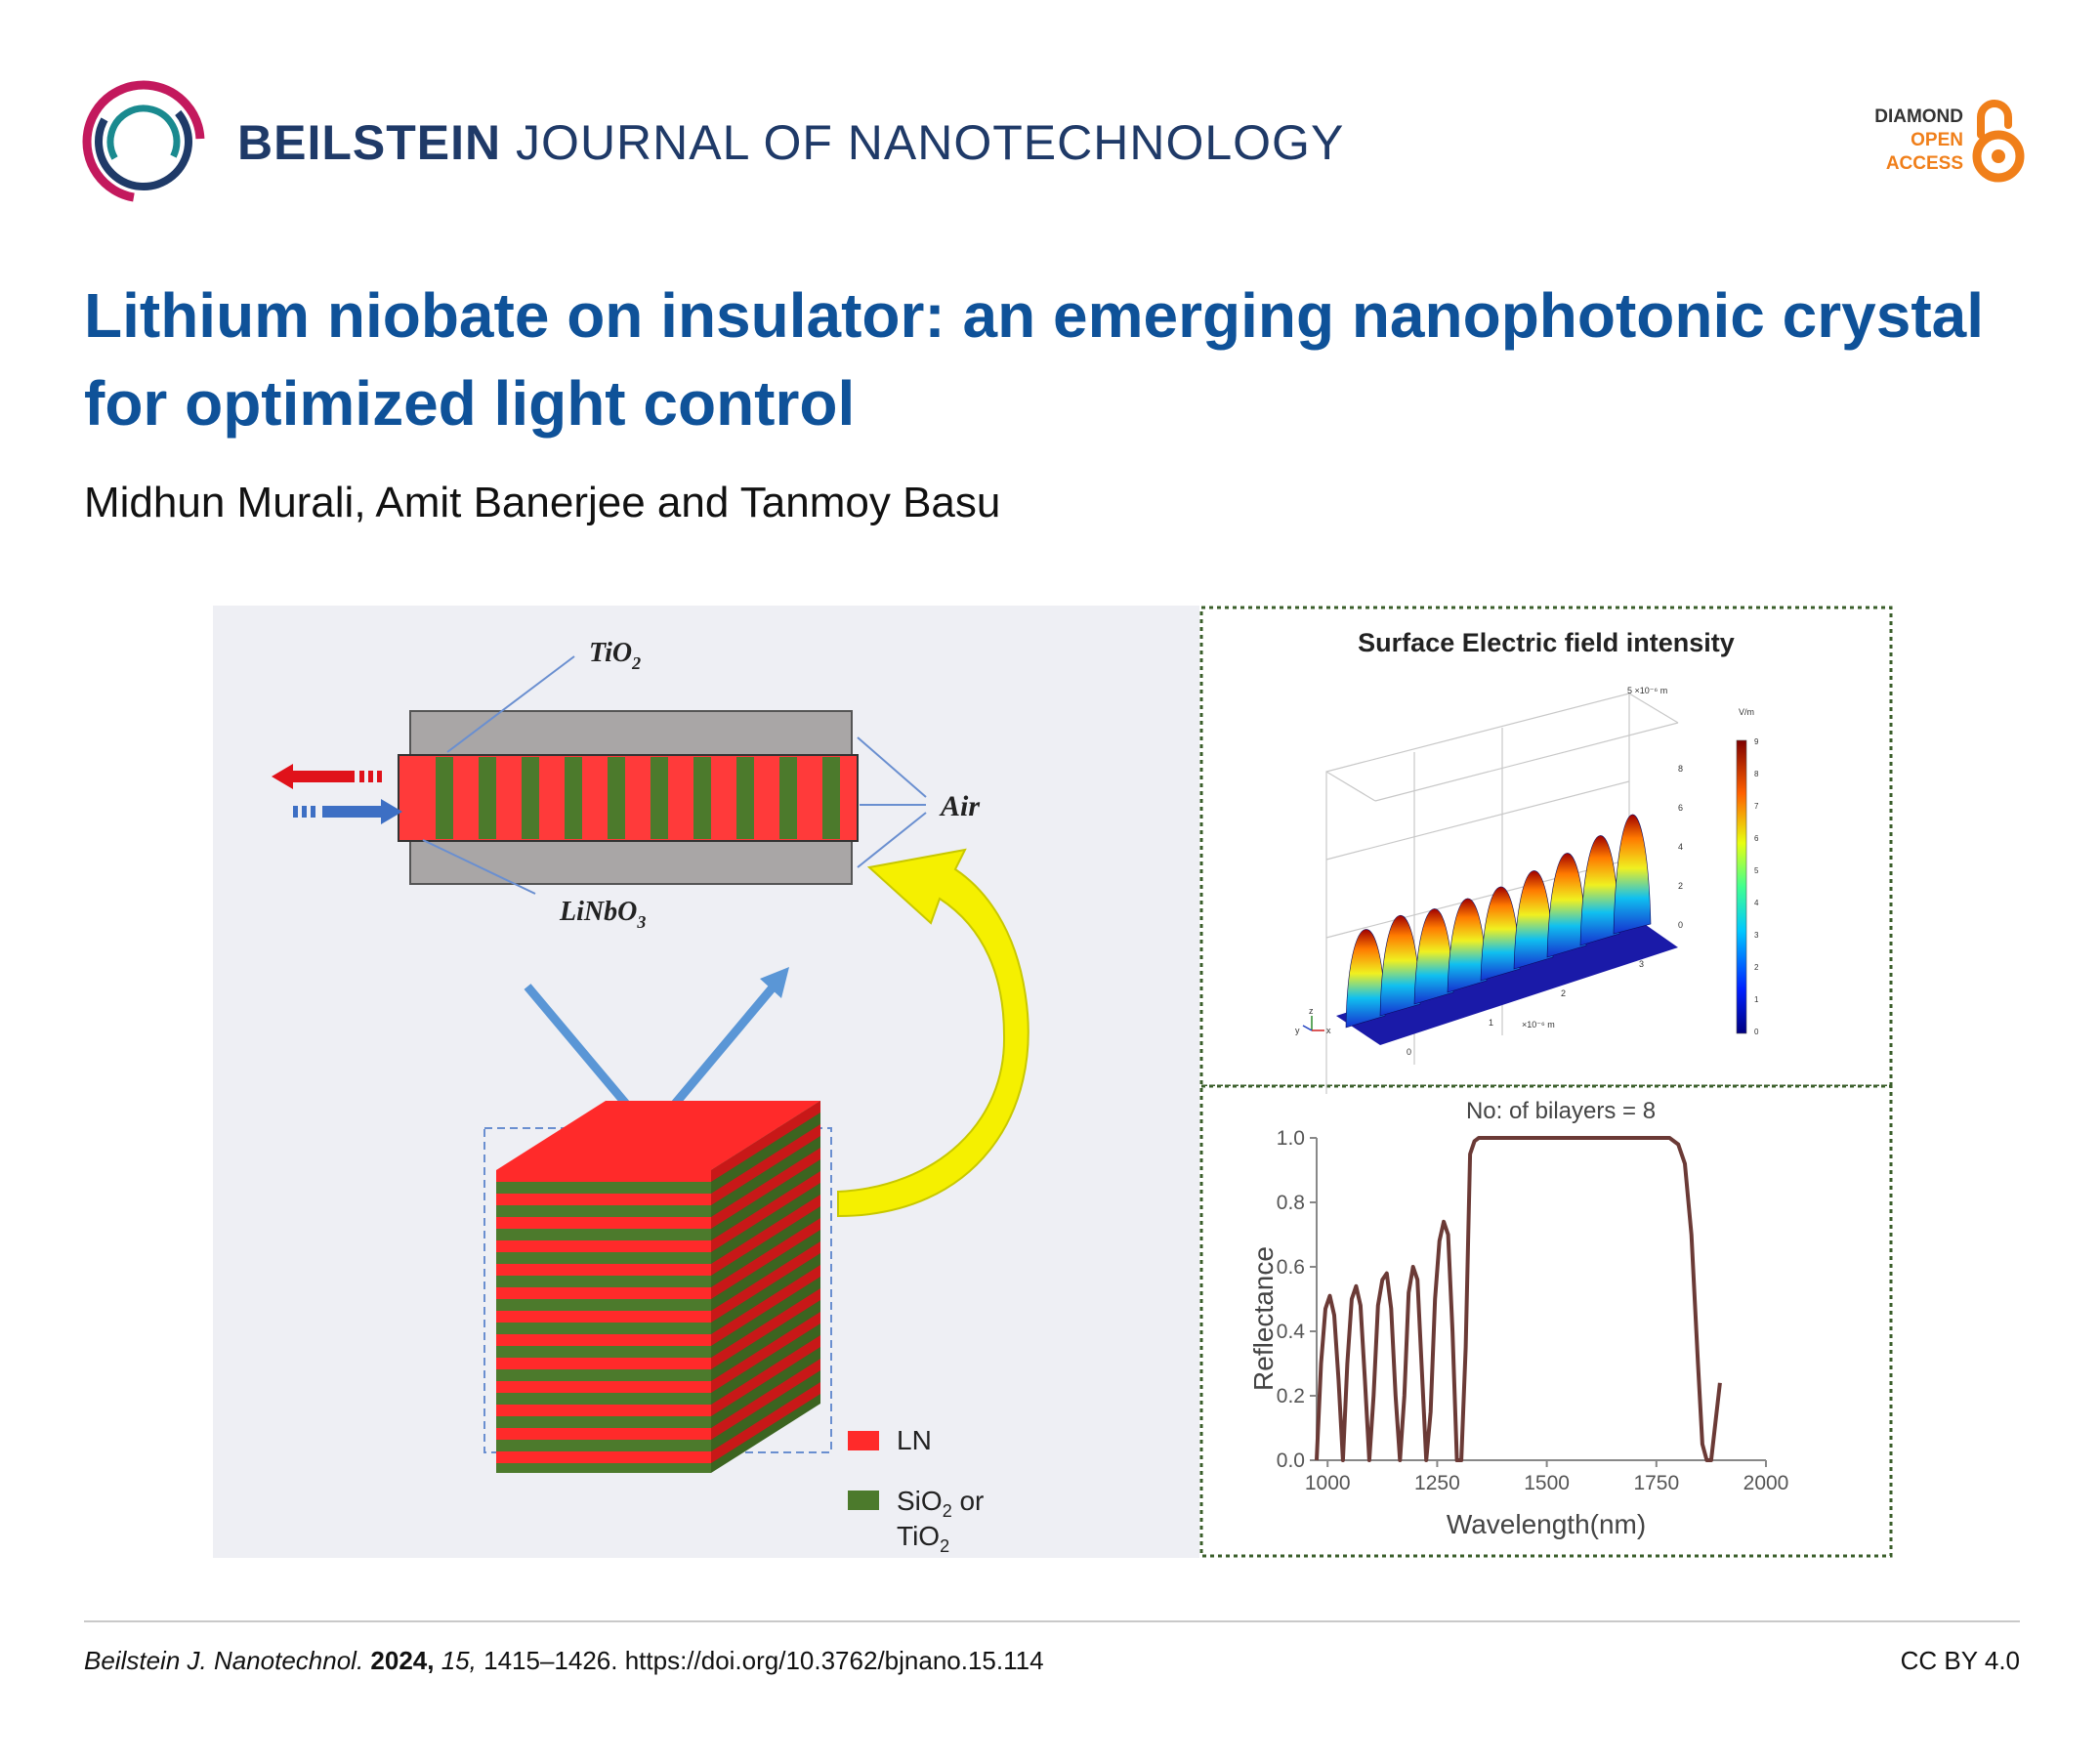  What do you see at coordinates (658, 1135) in the screenshot?
I see `stack-top-face` at bounding box center [658, 1135].